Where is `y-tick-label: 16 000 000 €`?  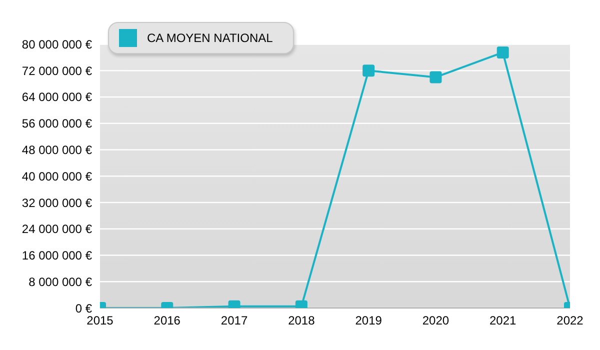 y-tick-label: 16 000 000 € is located at coordinates (57, 255).